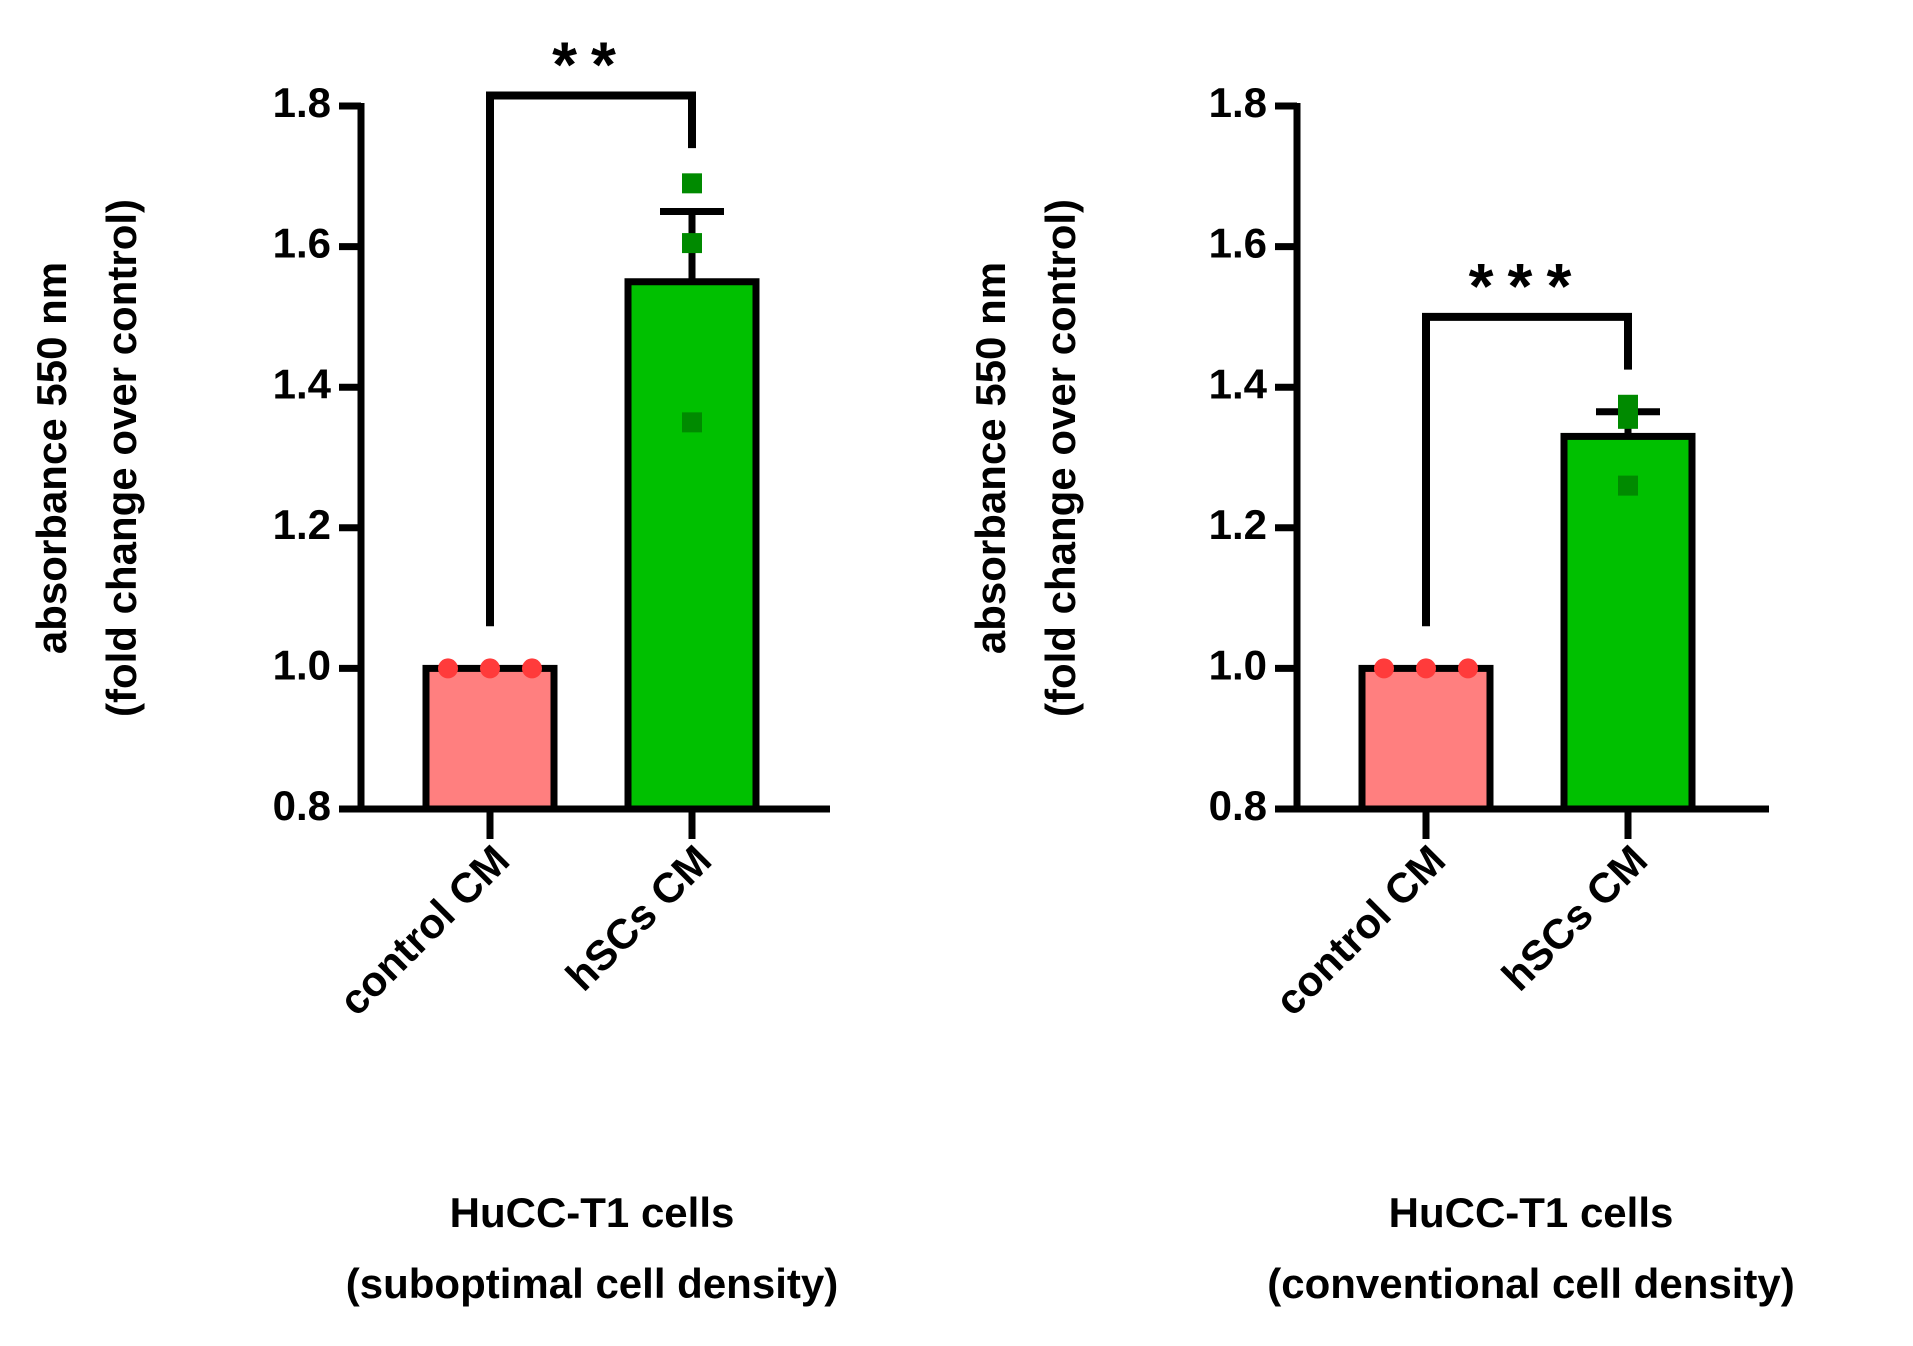  I want to click on x-axis-title: (conventional cell density), so click(1530, 1283).